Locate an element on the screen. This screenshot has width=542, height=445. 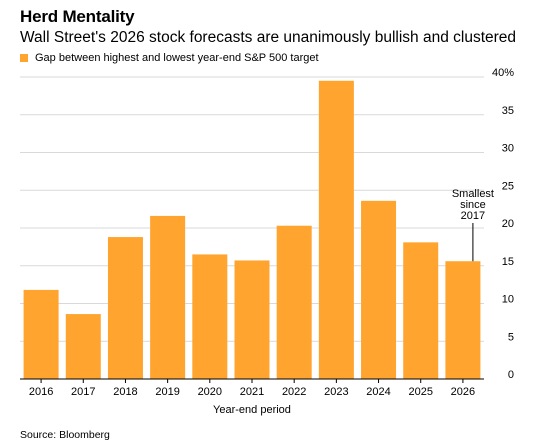
x-tick-label: 2020 is located at coordinates (210, 392).